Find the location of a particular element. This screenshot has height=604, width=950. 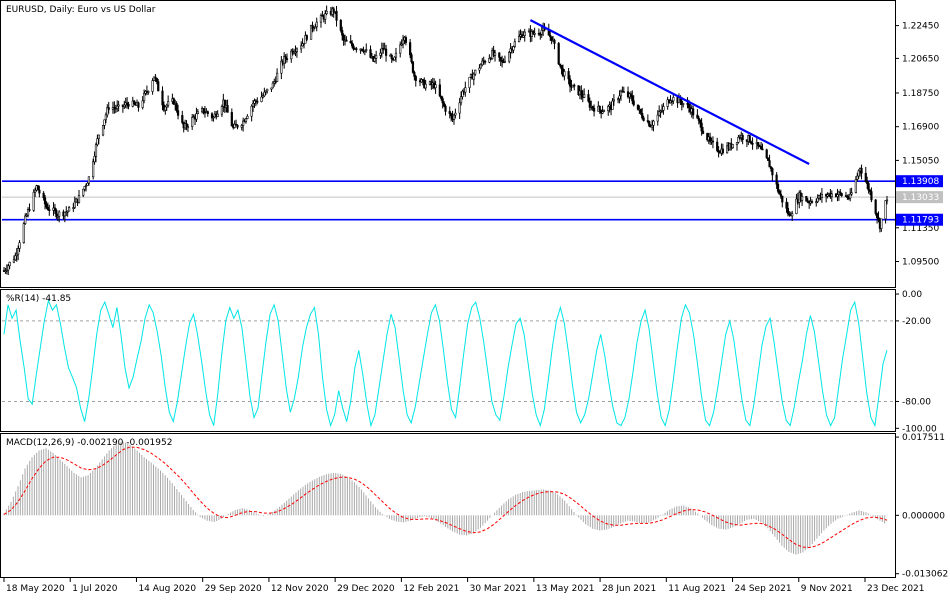

wpr-tick-label: -80.00 is located at coordinates (916, 402).